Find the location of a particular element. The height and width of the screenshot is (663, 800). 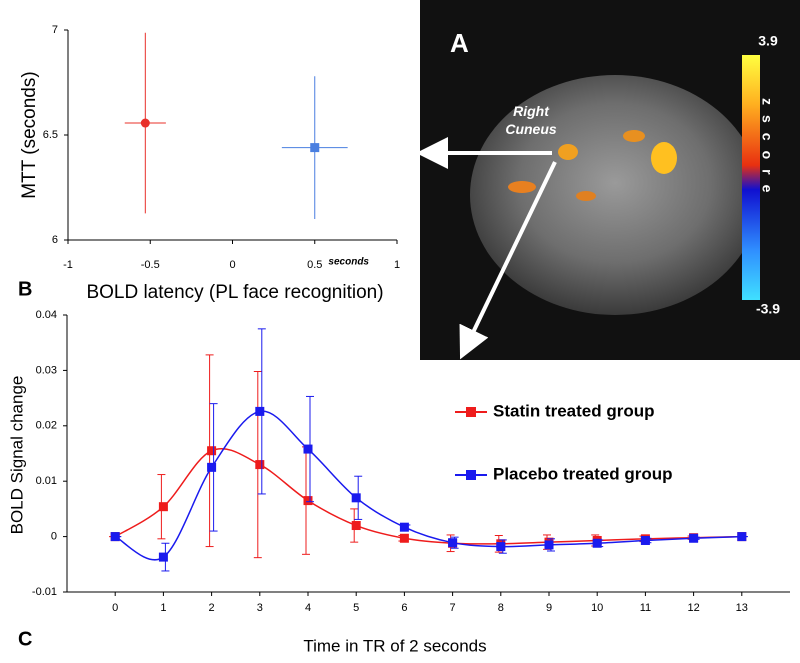

y-tick-label: -0.01 is located at coordinates (44, 592).